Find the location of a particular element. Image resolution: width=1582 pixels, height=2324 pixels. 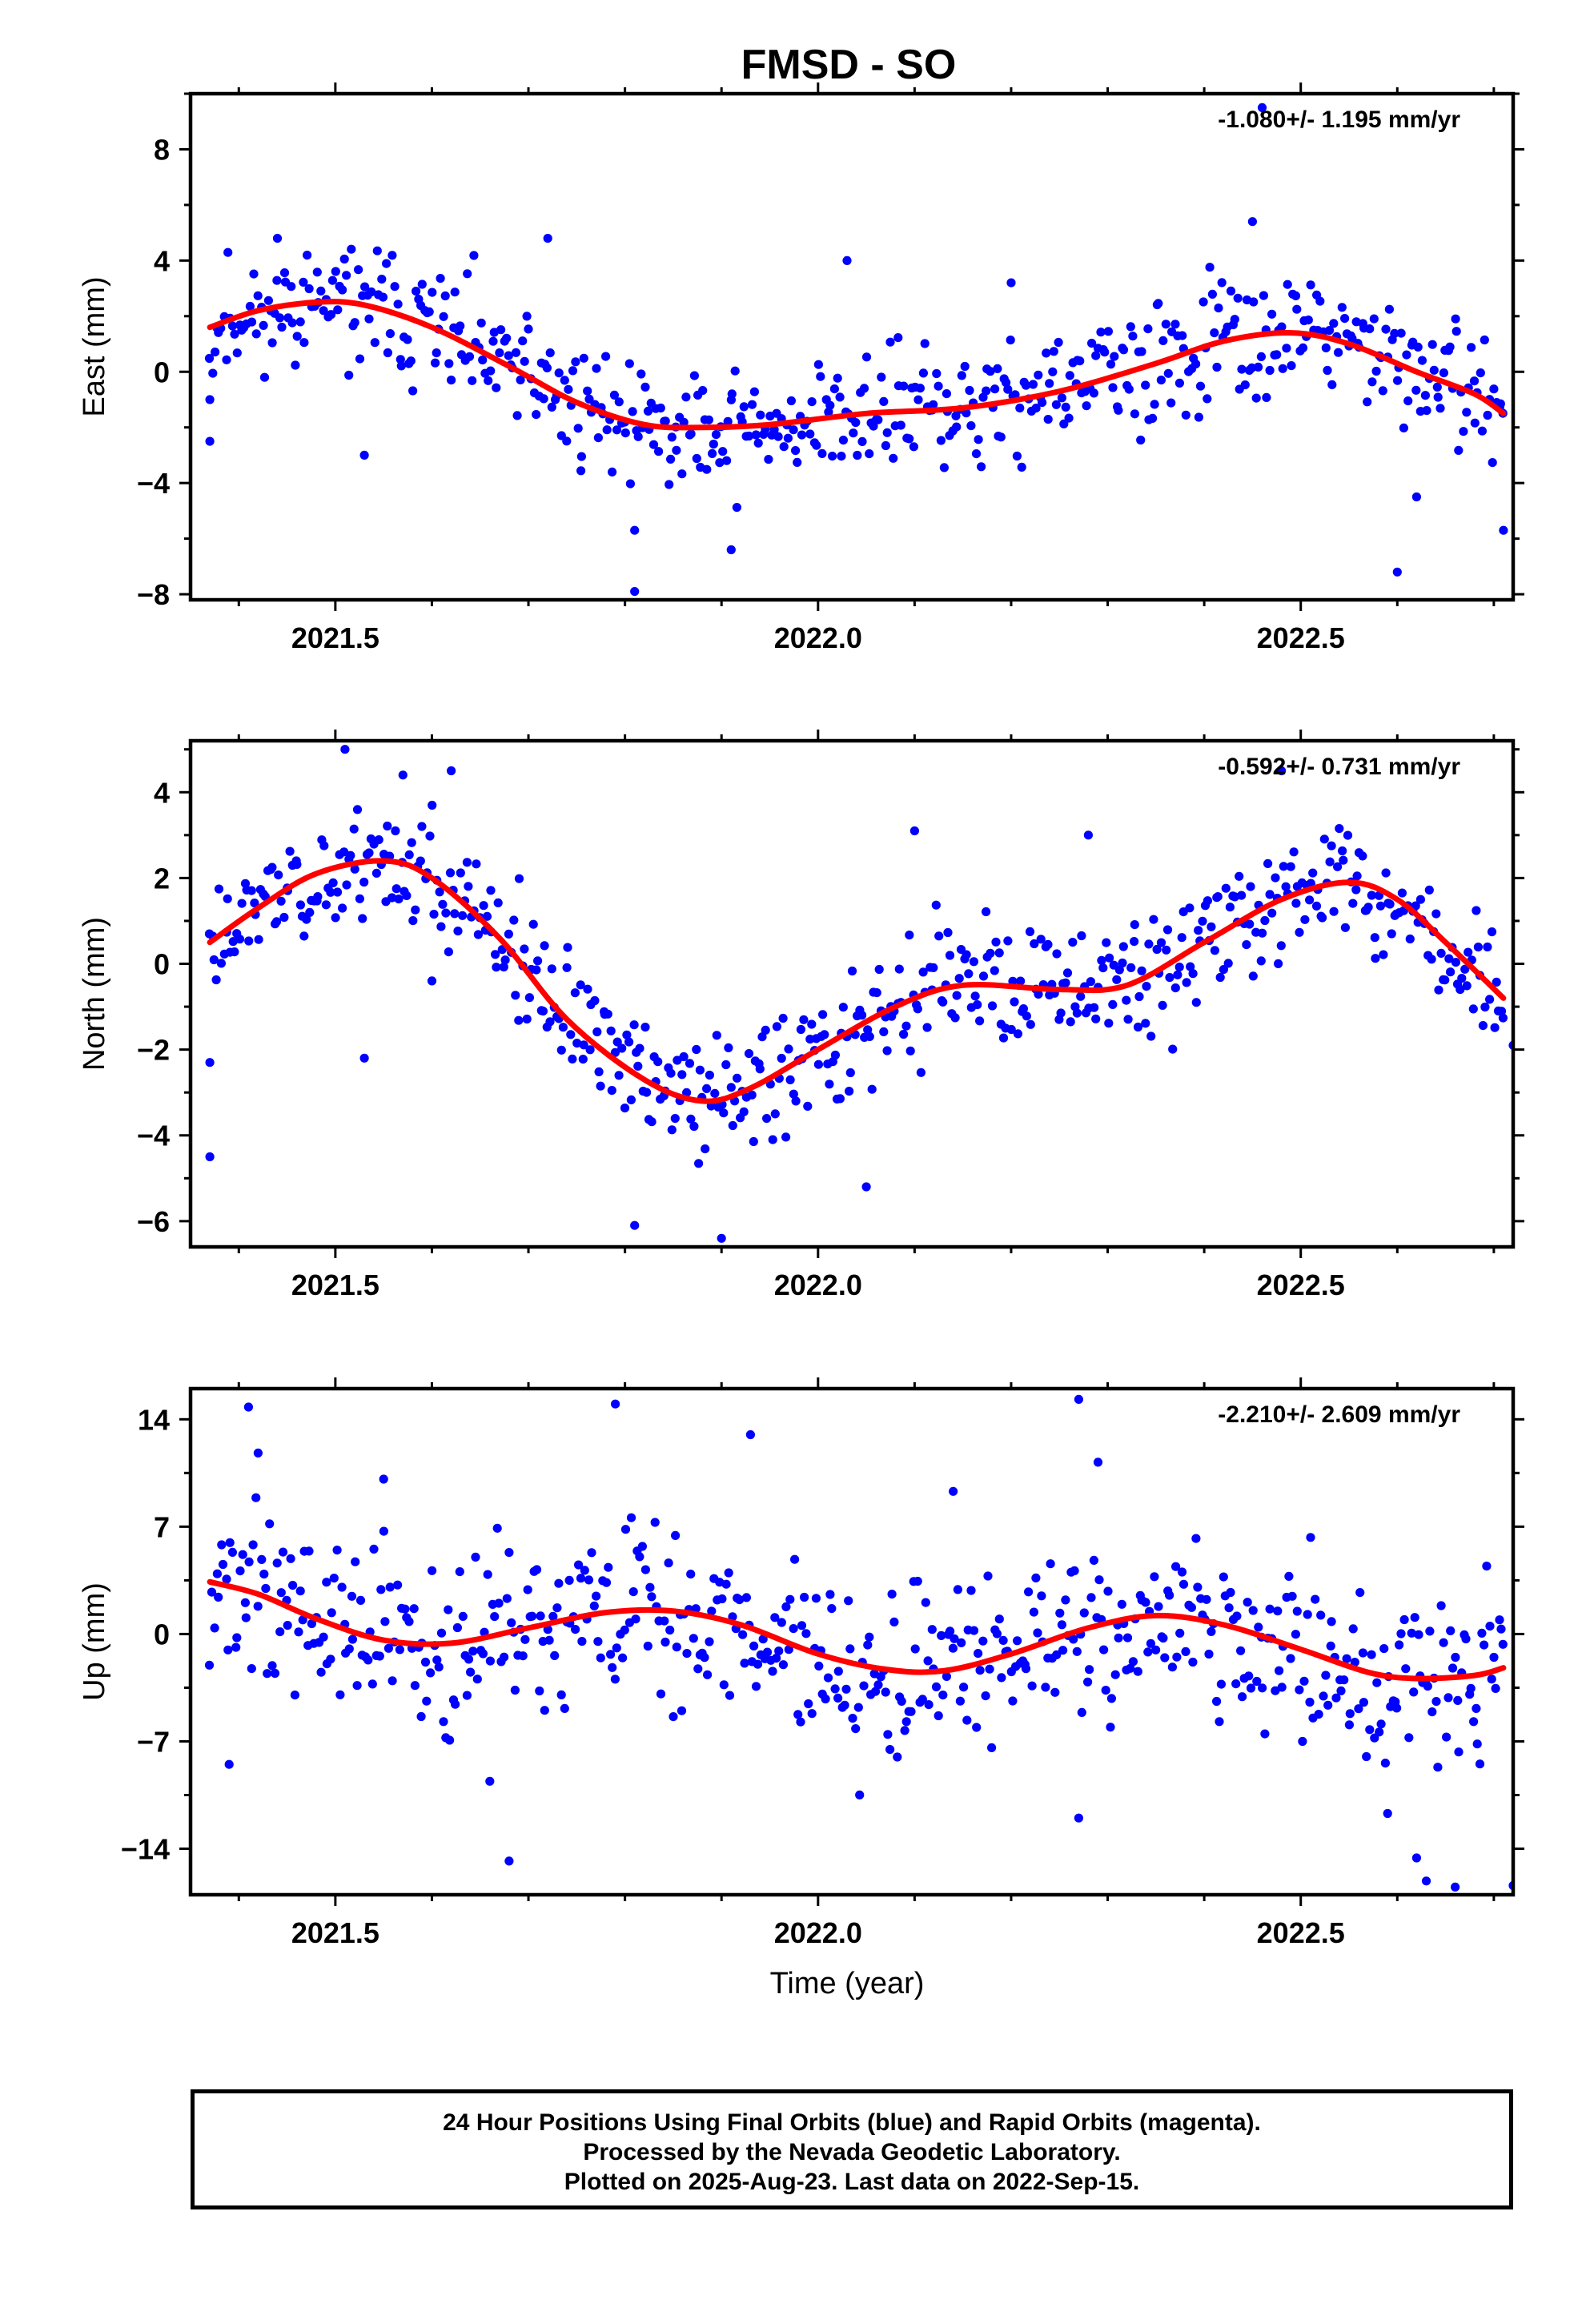

y-tick-label: 8 is located at coordinates (162, 149).